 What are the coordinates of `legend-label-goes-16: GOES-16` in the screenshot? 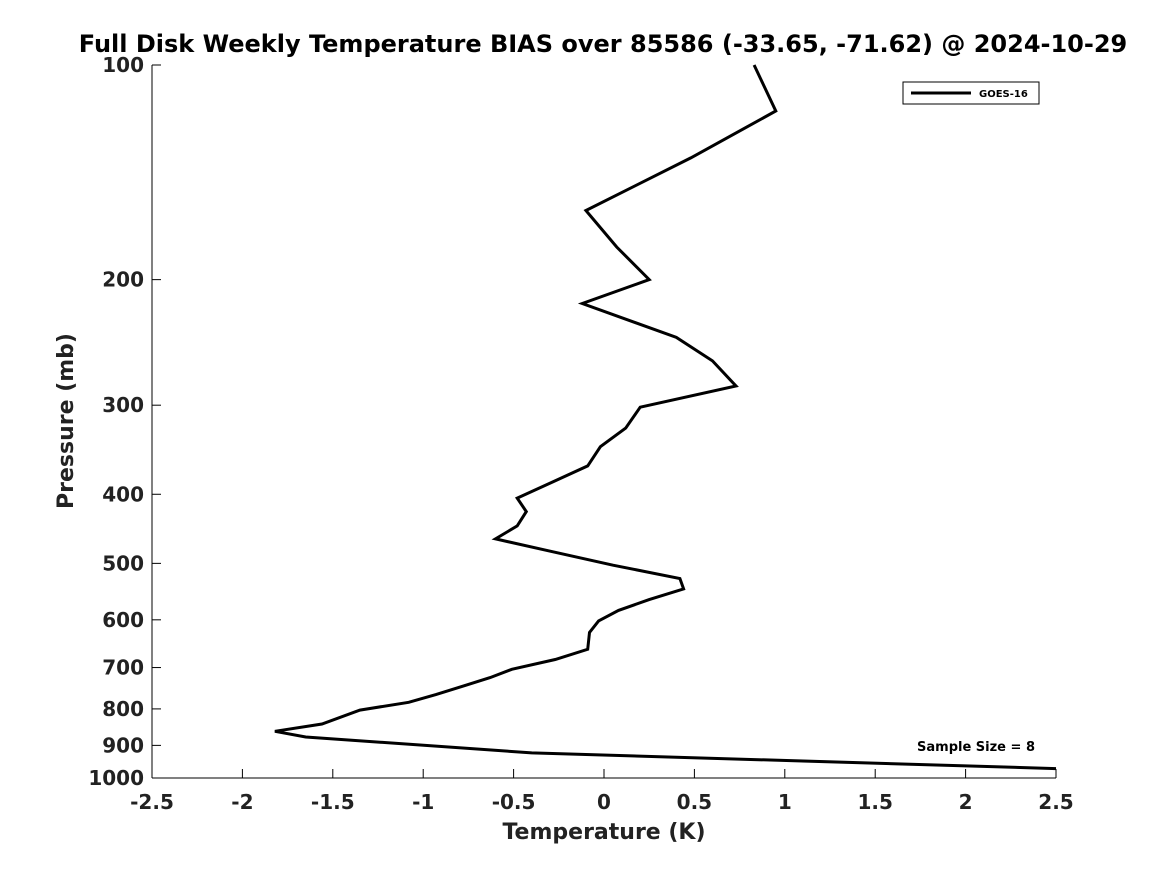 It's located at (1003, 94).